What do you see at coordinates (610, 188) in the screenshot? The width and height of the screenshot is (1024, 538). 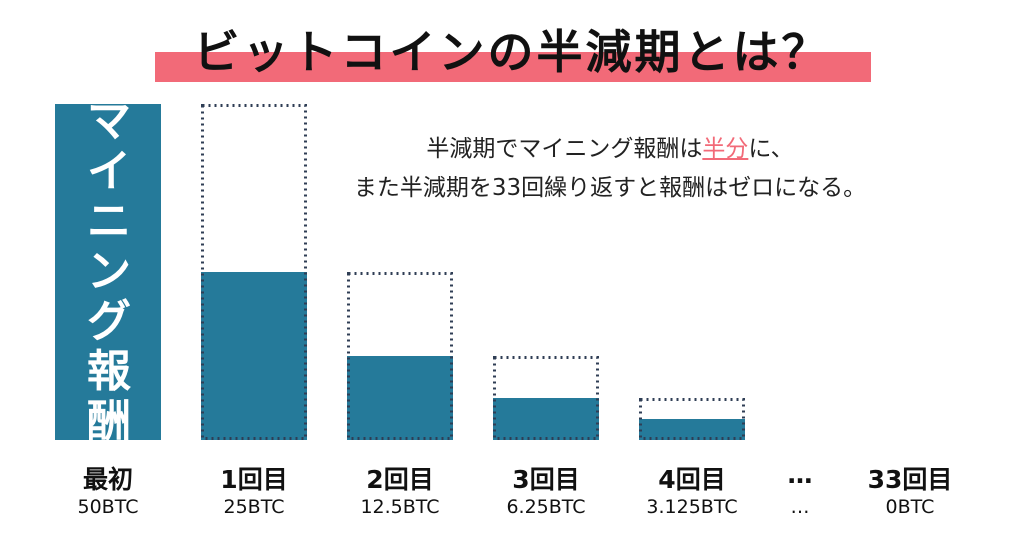 I see `description-line-2: また半減期を33回繰り返すと報酬はゼロになる。` at bounding box center [610, 188].